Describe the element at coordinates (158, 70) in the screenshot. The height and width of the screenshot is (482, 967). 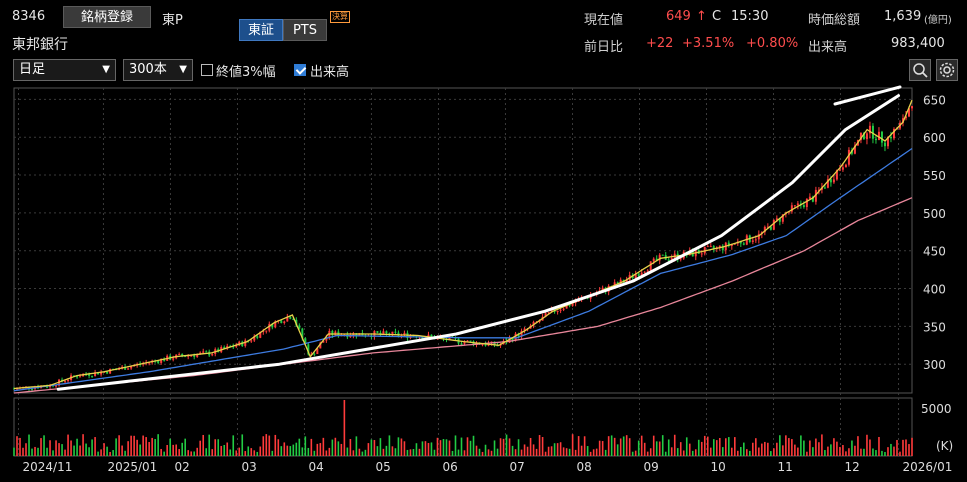
I see `bars-select: 300本 ▼` at that location.